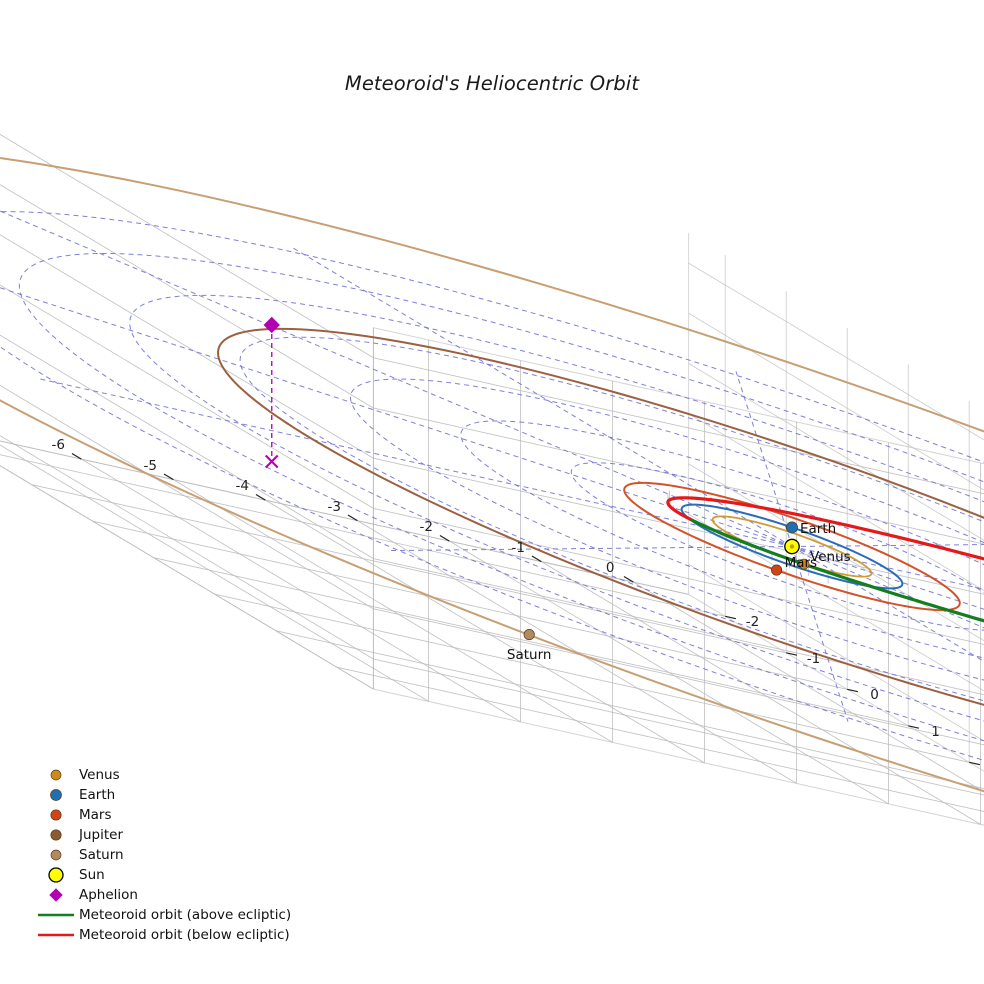 The image size is (984, 984). I want to click on aphelion-diamond, so click(271, 325).